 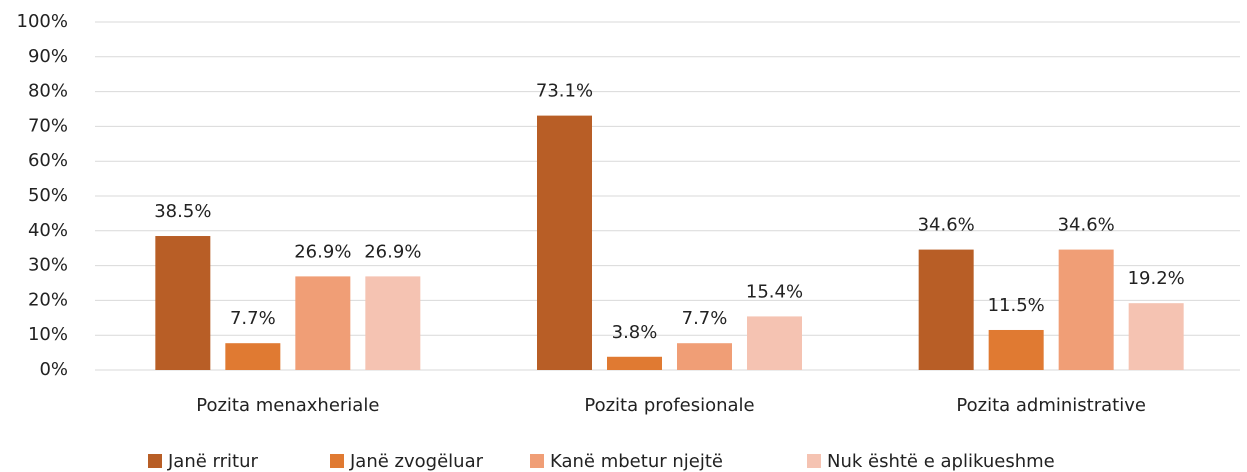 I want to click on y-tick-label: 80%, so click(x=48, y=91).